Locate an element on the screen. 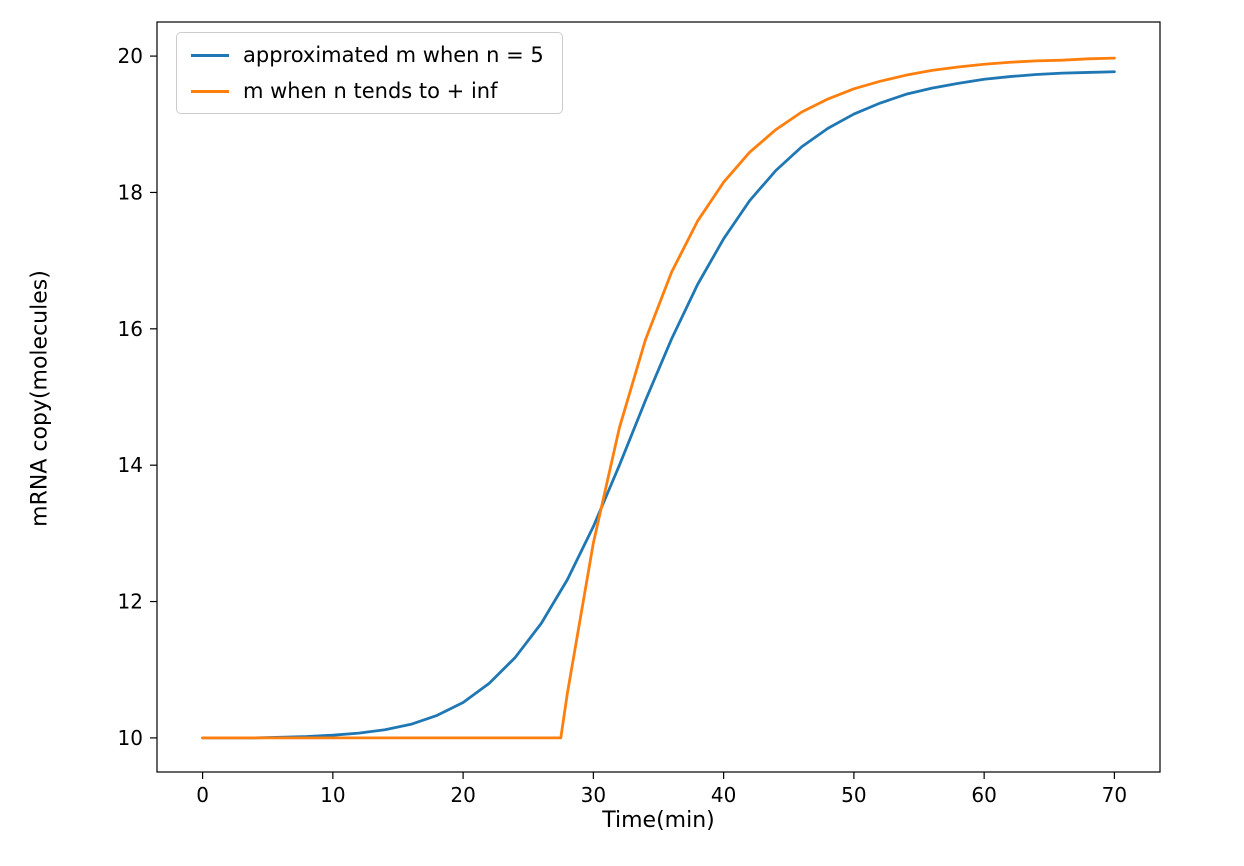  legend-item: approximated m when n = 5 is located at coordinates (367, 55).